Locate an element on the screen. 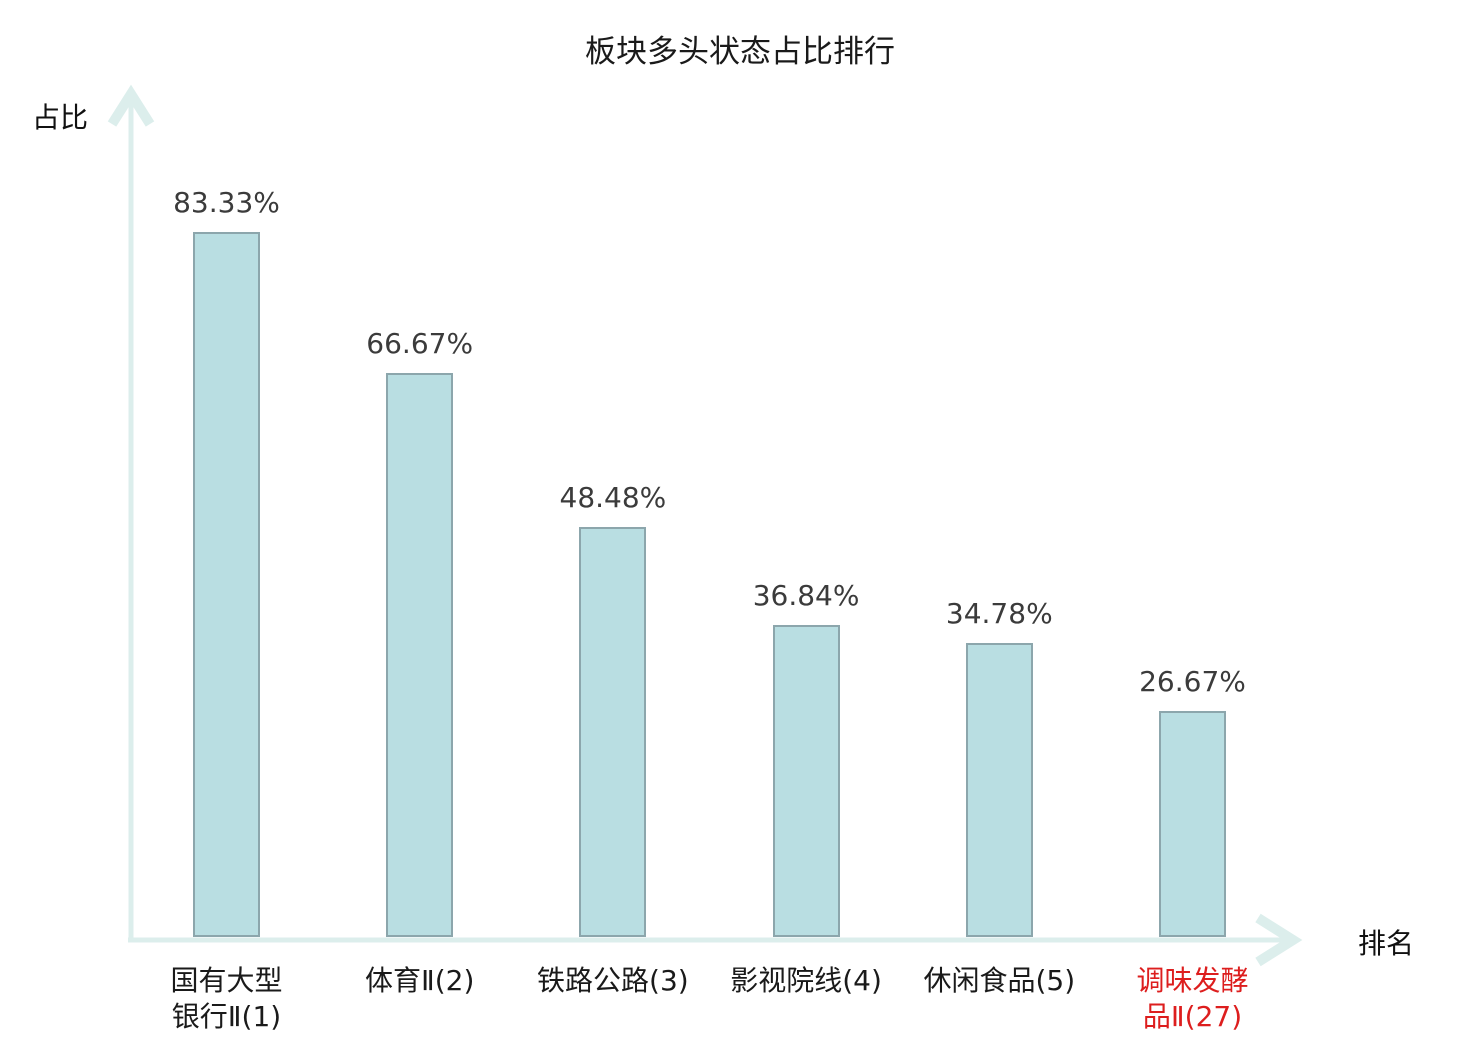  bar-tick-label: 体育Ⅱ(2) is located at coordinates (419, 980).